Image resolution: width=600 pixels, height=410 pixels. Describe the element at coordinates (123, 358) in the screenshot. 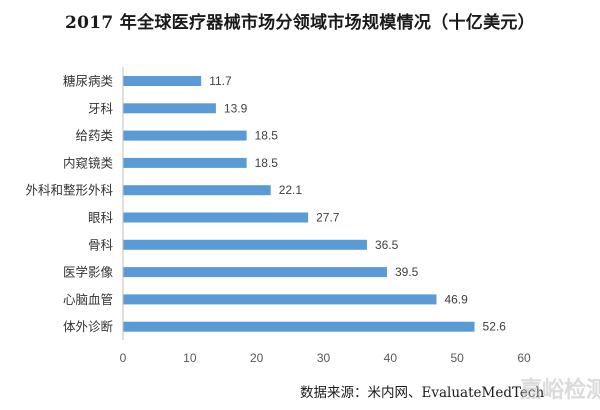

I see `x-tick-label: 0` at that location.